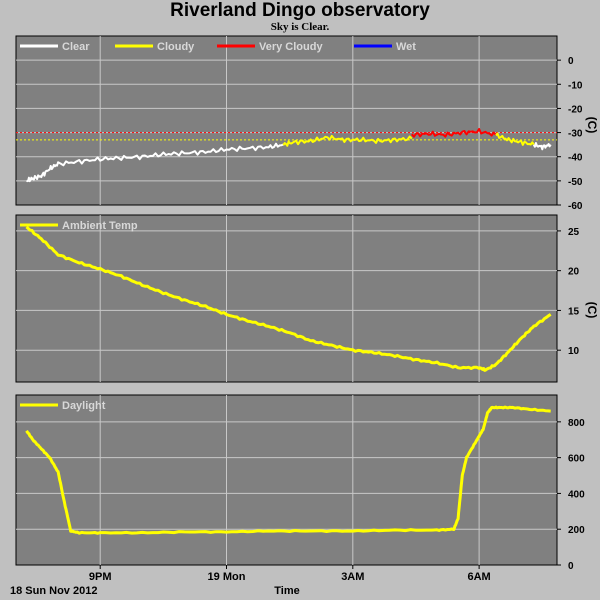  What do you see at coordinates (576, 530) in the screenshot?
I see `y-tick-label-daylight: 200` at bounding box center [576, 530].